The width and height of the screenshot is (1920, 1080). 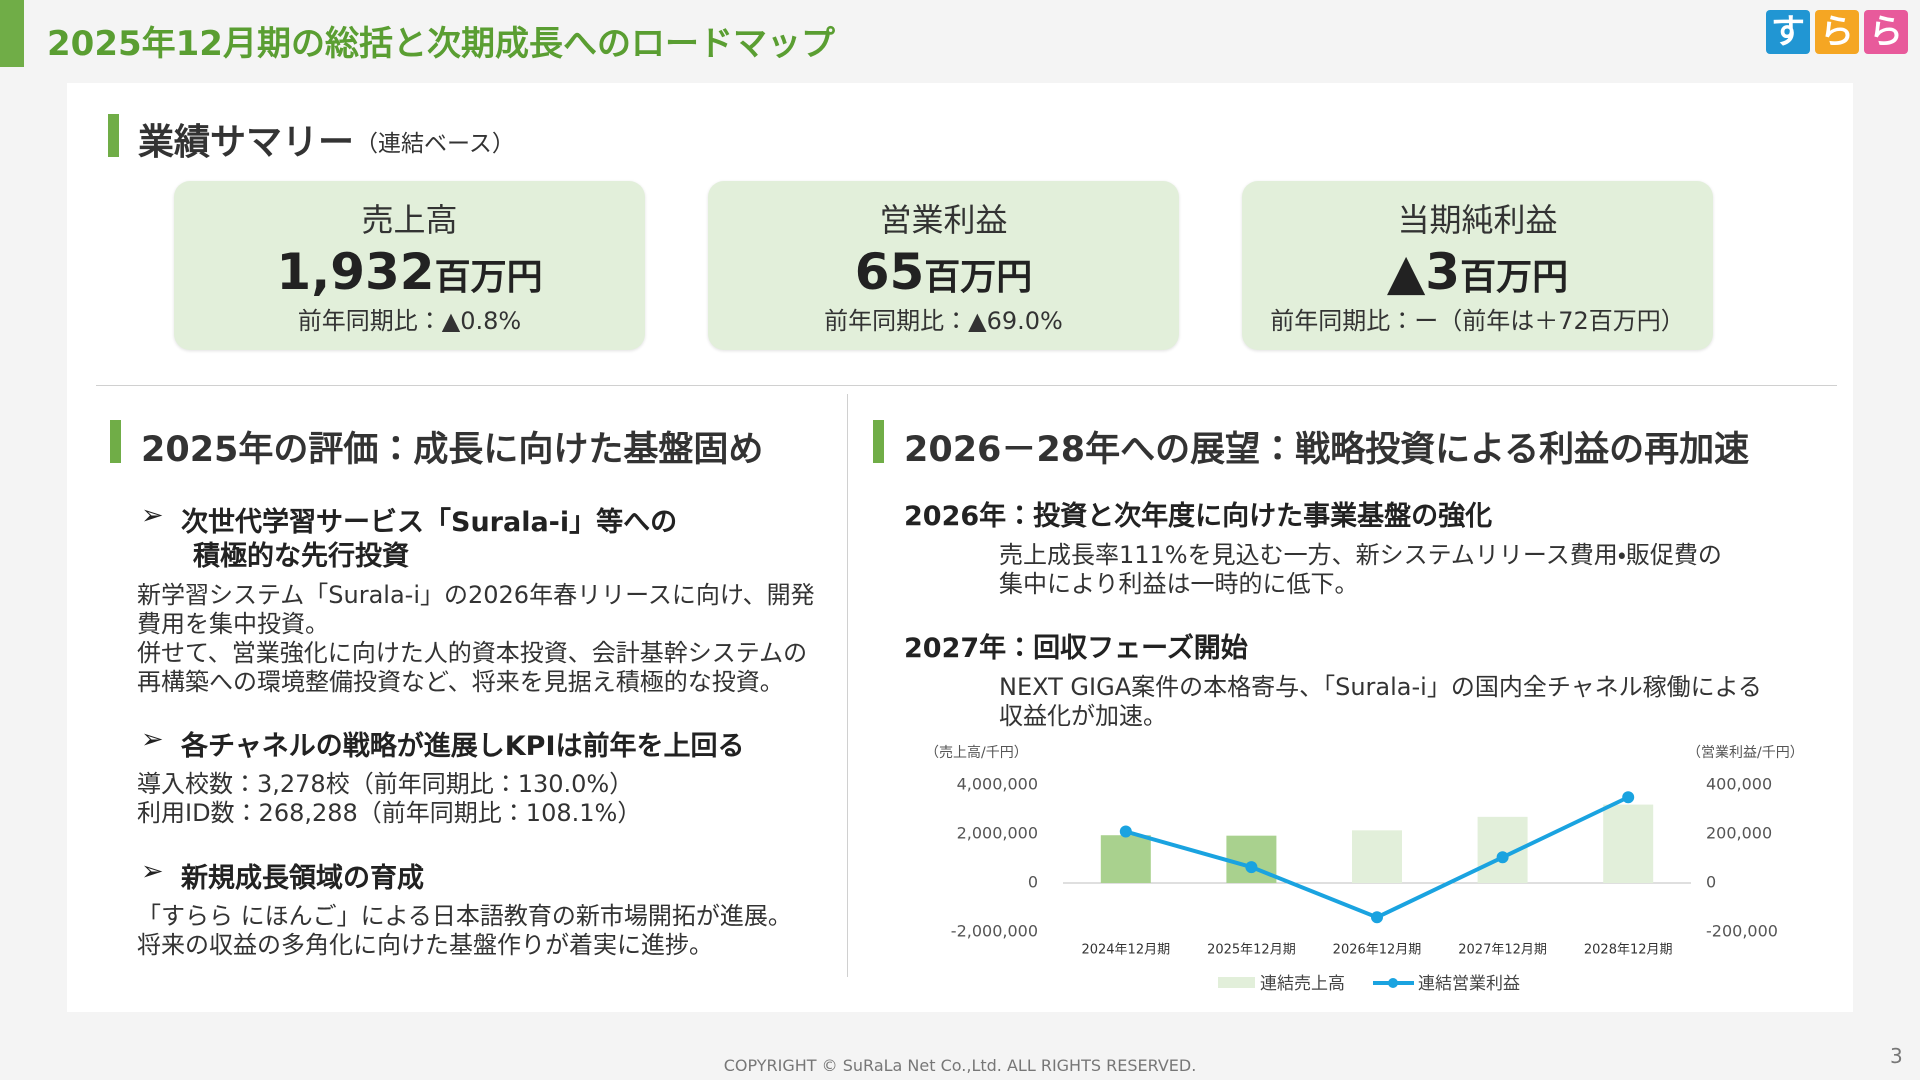 I want to click on header-accent, so click(x=12, y=33).